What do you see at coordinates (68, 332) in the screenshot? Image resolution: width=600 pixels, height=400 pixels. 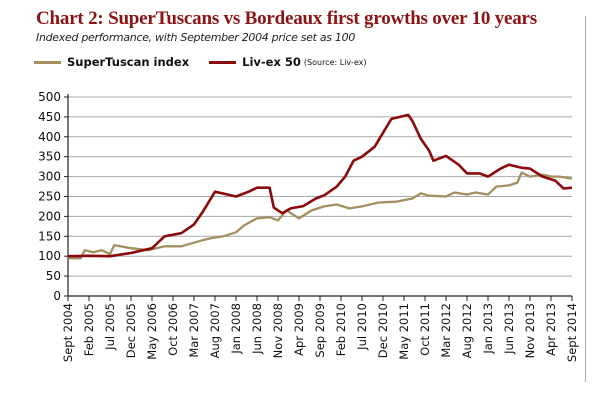 I see `x-tick-label: Sept 2004` at bounding box center [68, 332].